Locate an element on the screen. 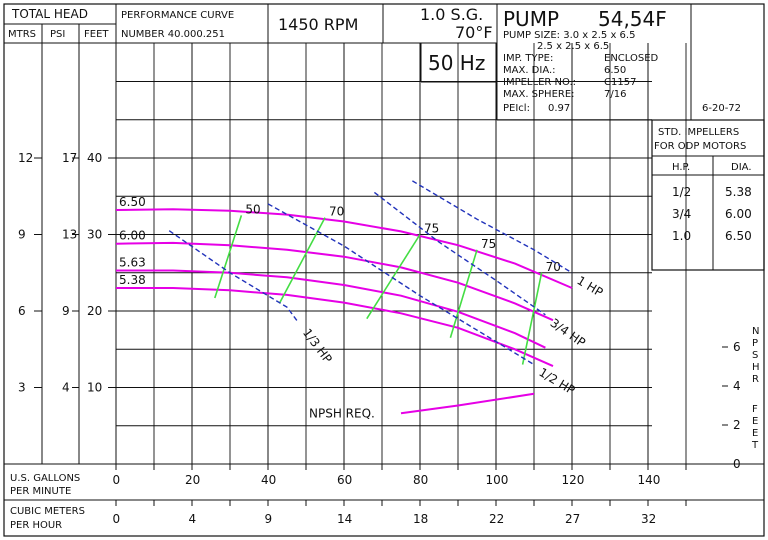  spec-value: 7/16 is located at coordinates (615, 94).